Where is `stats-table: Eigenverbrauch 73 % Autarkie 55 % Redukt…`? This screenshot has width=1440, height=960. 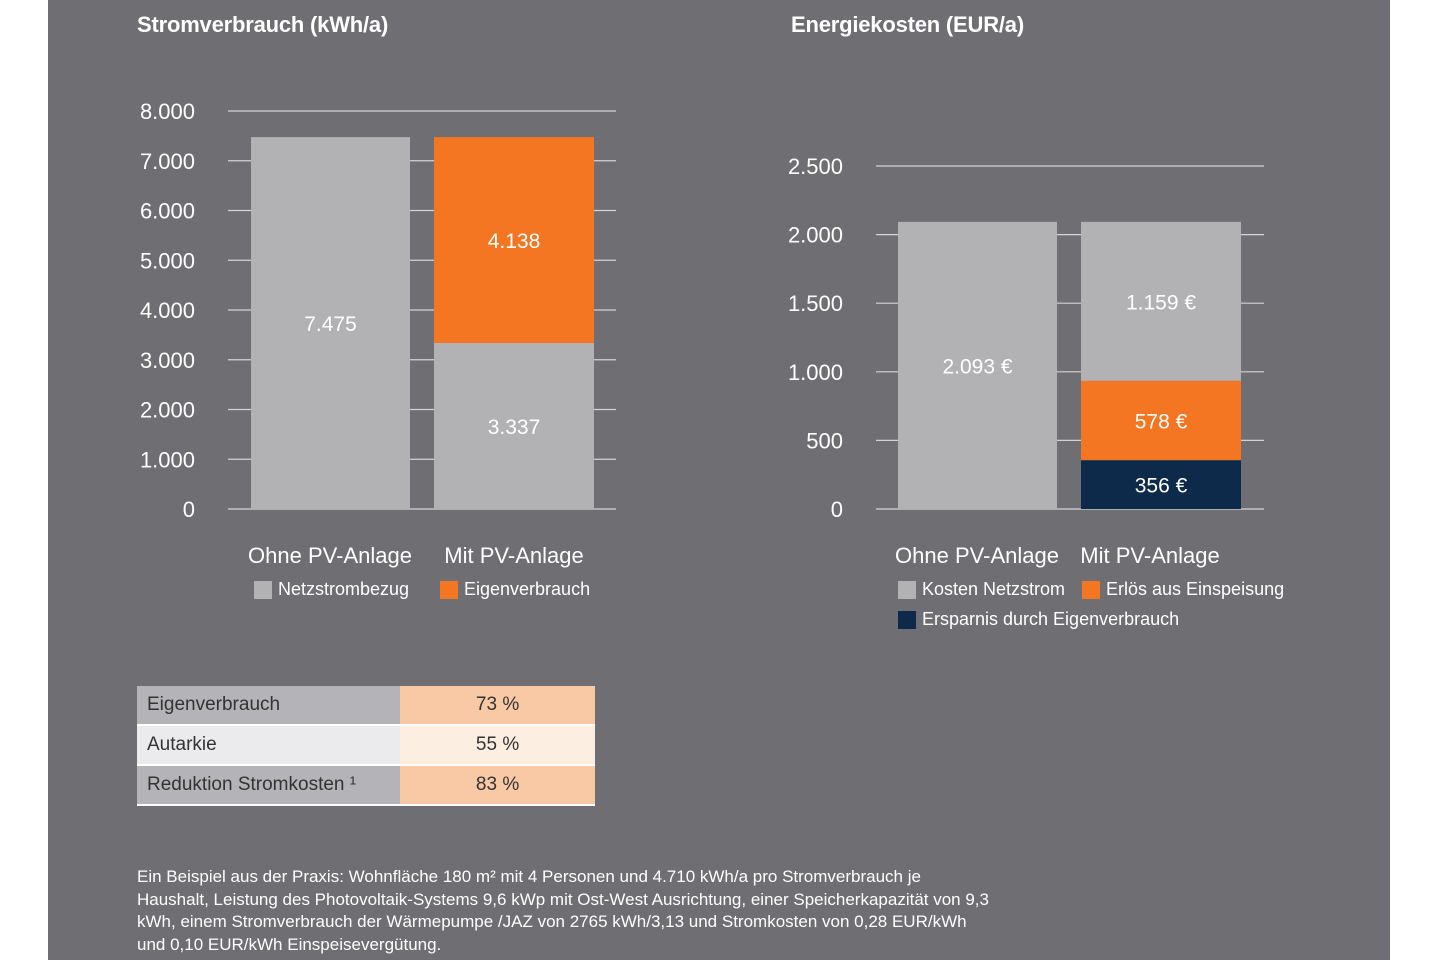
stats-table: Eigenverbrauch 73 % Autarkie 55 % Redukt… is located at coordinates (366, 746).